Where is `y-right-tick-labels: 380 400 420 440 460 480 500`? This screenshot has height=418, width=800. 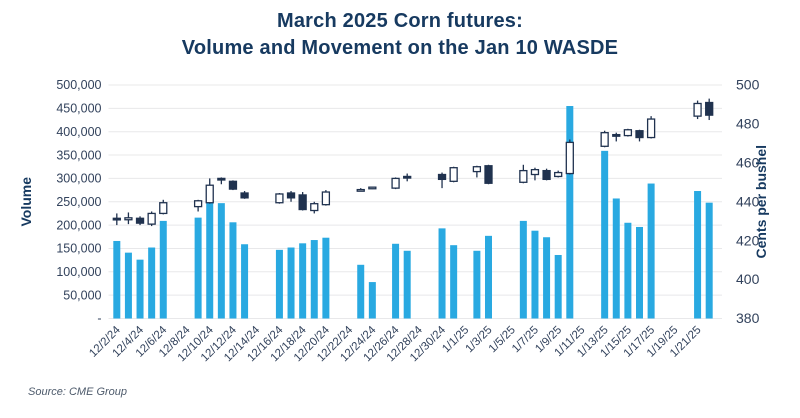 y-right-tick-labels: 380 400 420 440 460 480 500 is located at coordinates (748, 202).